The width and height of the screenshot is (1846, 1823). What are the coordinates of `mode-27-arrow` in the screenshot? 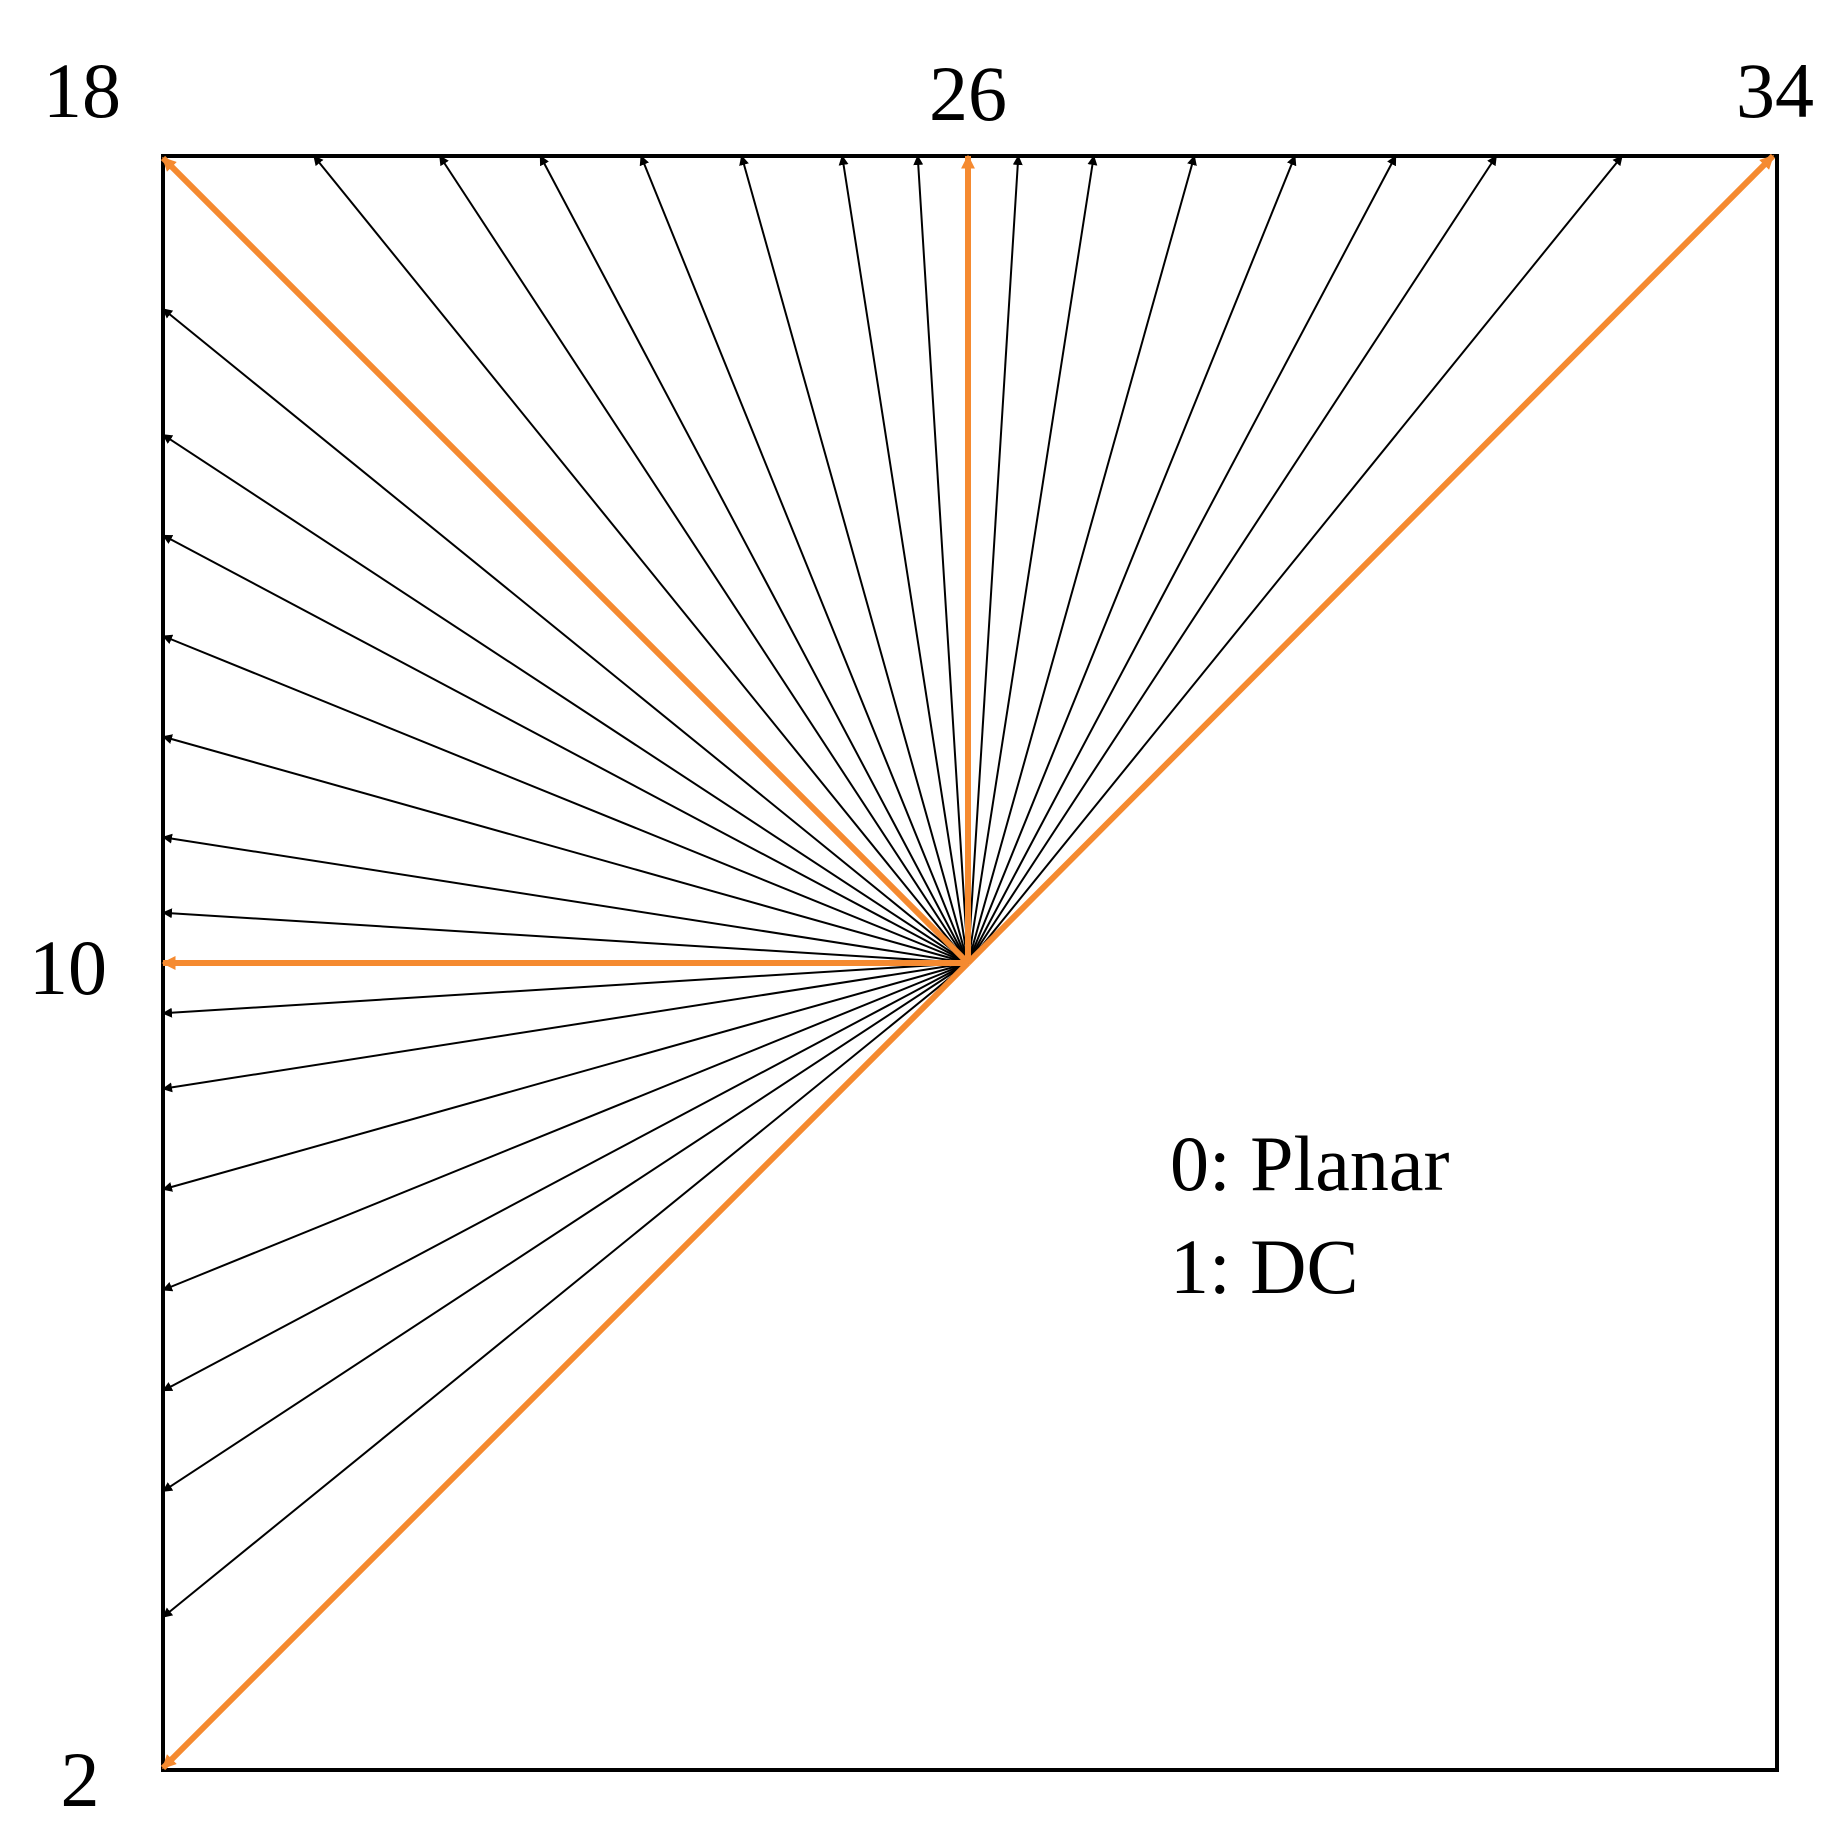 It's located at (995, 559).